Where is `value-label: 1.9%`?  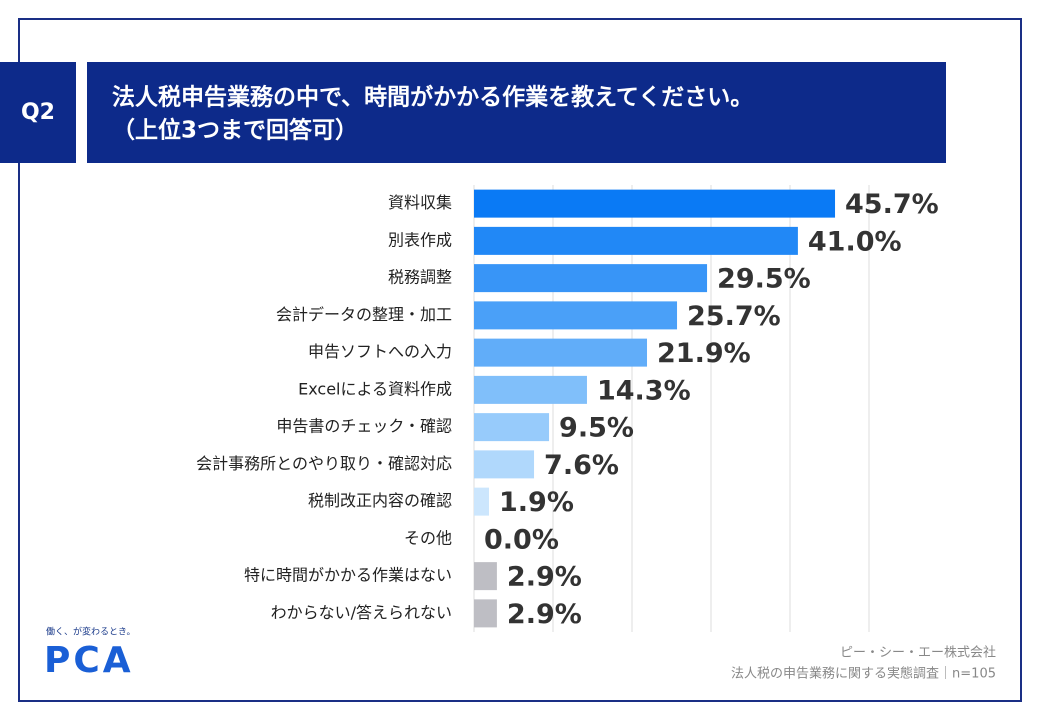
value-label: 1.9% is located at coordinates (536, 502).